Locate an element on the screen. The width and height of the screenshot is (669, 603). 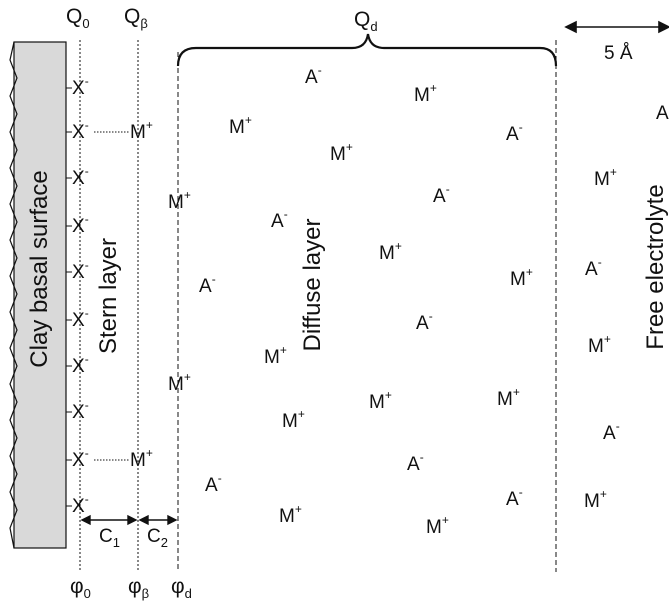
c2-label: C2 is located at coordinates (157, 538).